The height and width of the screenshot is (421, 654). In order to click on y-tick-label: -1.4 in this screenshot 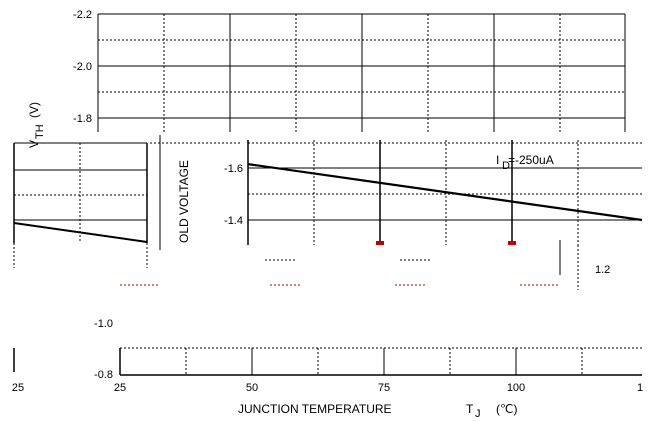, I will do `click(233, 221)`.